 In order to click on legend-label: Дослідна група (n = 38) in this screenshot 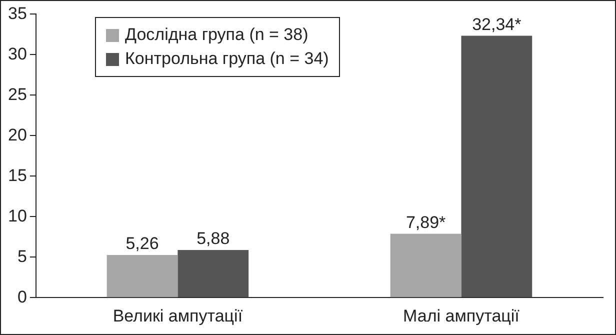, I will do `click(216, 35)`.